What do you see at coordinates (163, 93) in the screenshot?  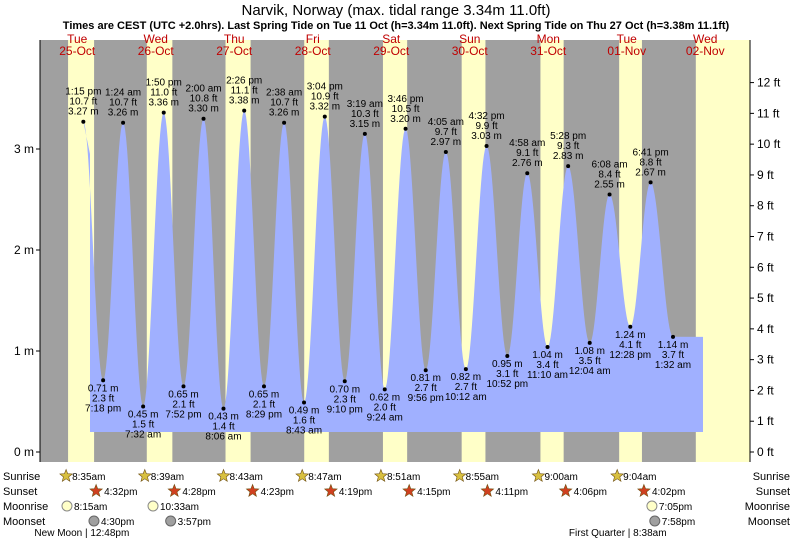 I see `high-tide-label: 11.0 ft` at bounding box center [163, 93].